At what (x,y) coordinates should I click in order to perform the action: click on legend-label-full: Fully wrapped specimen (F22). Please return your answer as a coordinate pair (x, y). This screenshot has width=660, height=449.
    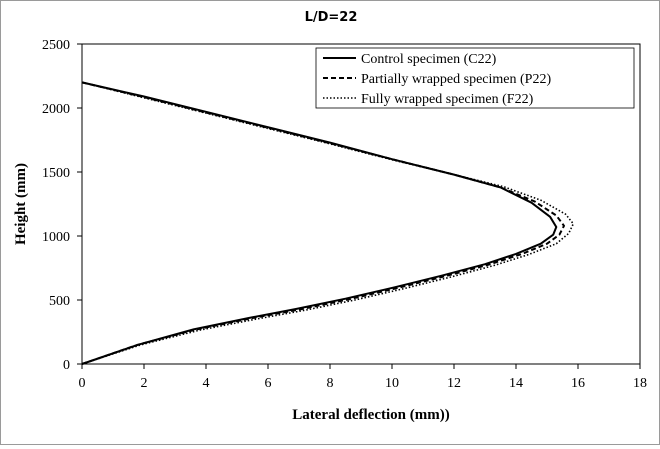
    Looking at the image, I should click on (447, 99).